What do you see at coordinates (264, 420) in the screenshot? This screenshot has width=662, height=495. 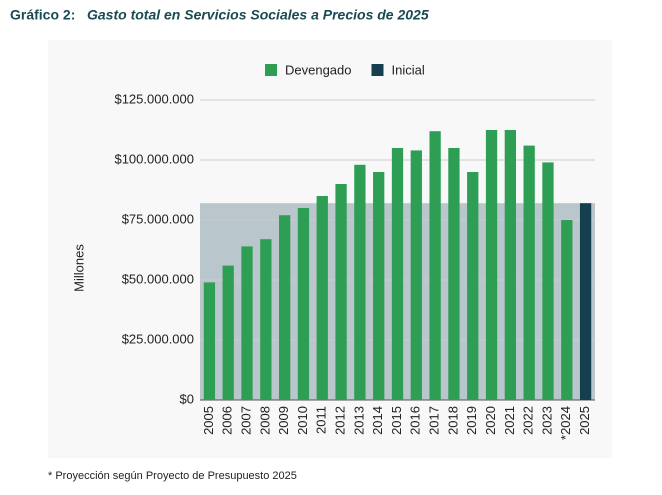 I see `x-tick-label: 2008` at bounding box center [264, 420].